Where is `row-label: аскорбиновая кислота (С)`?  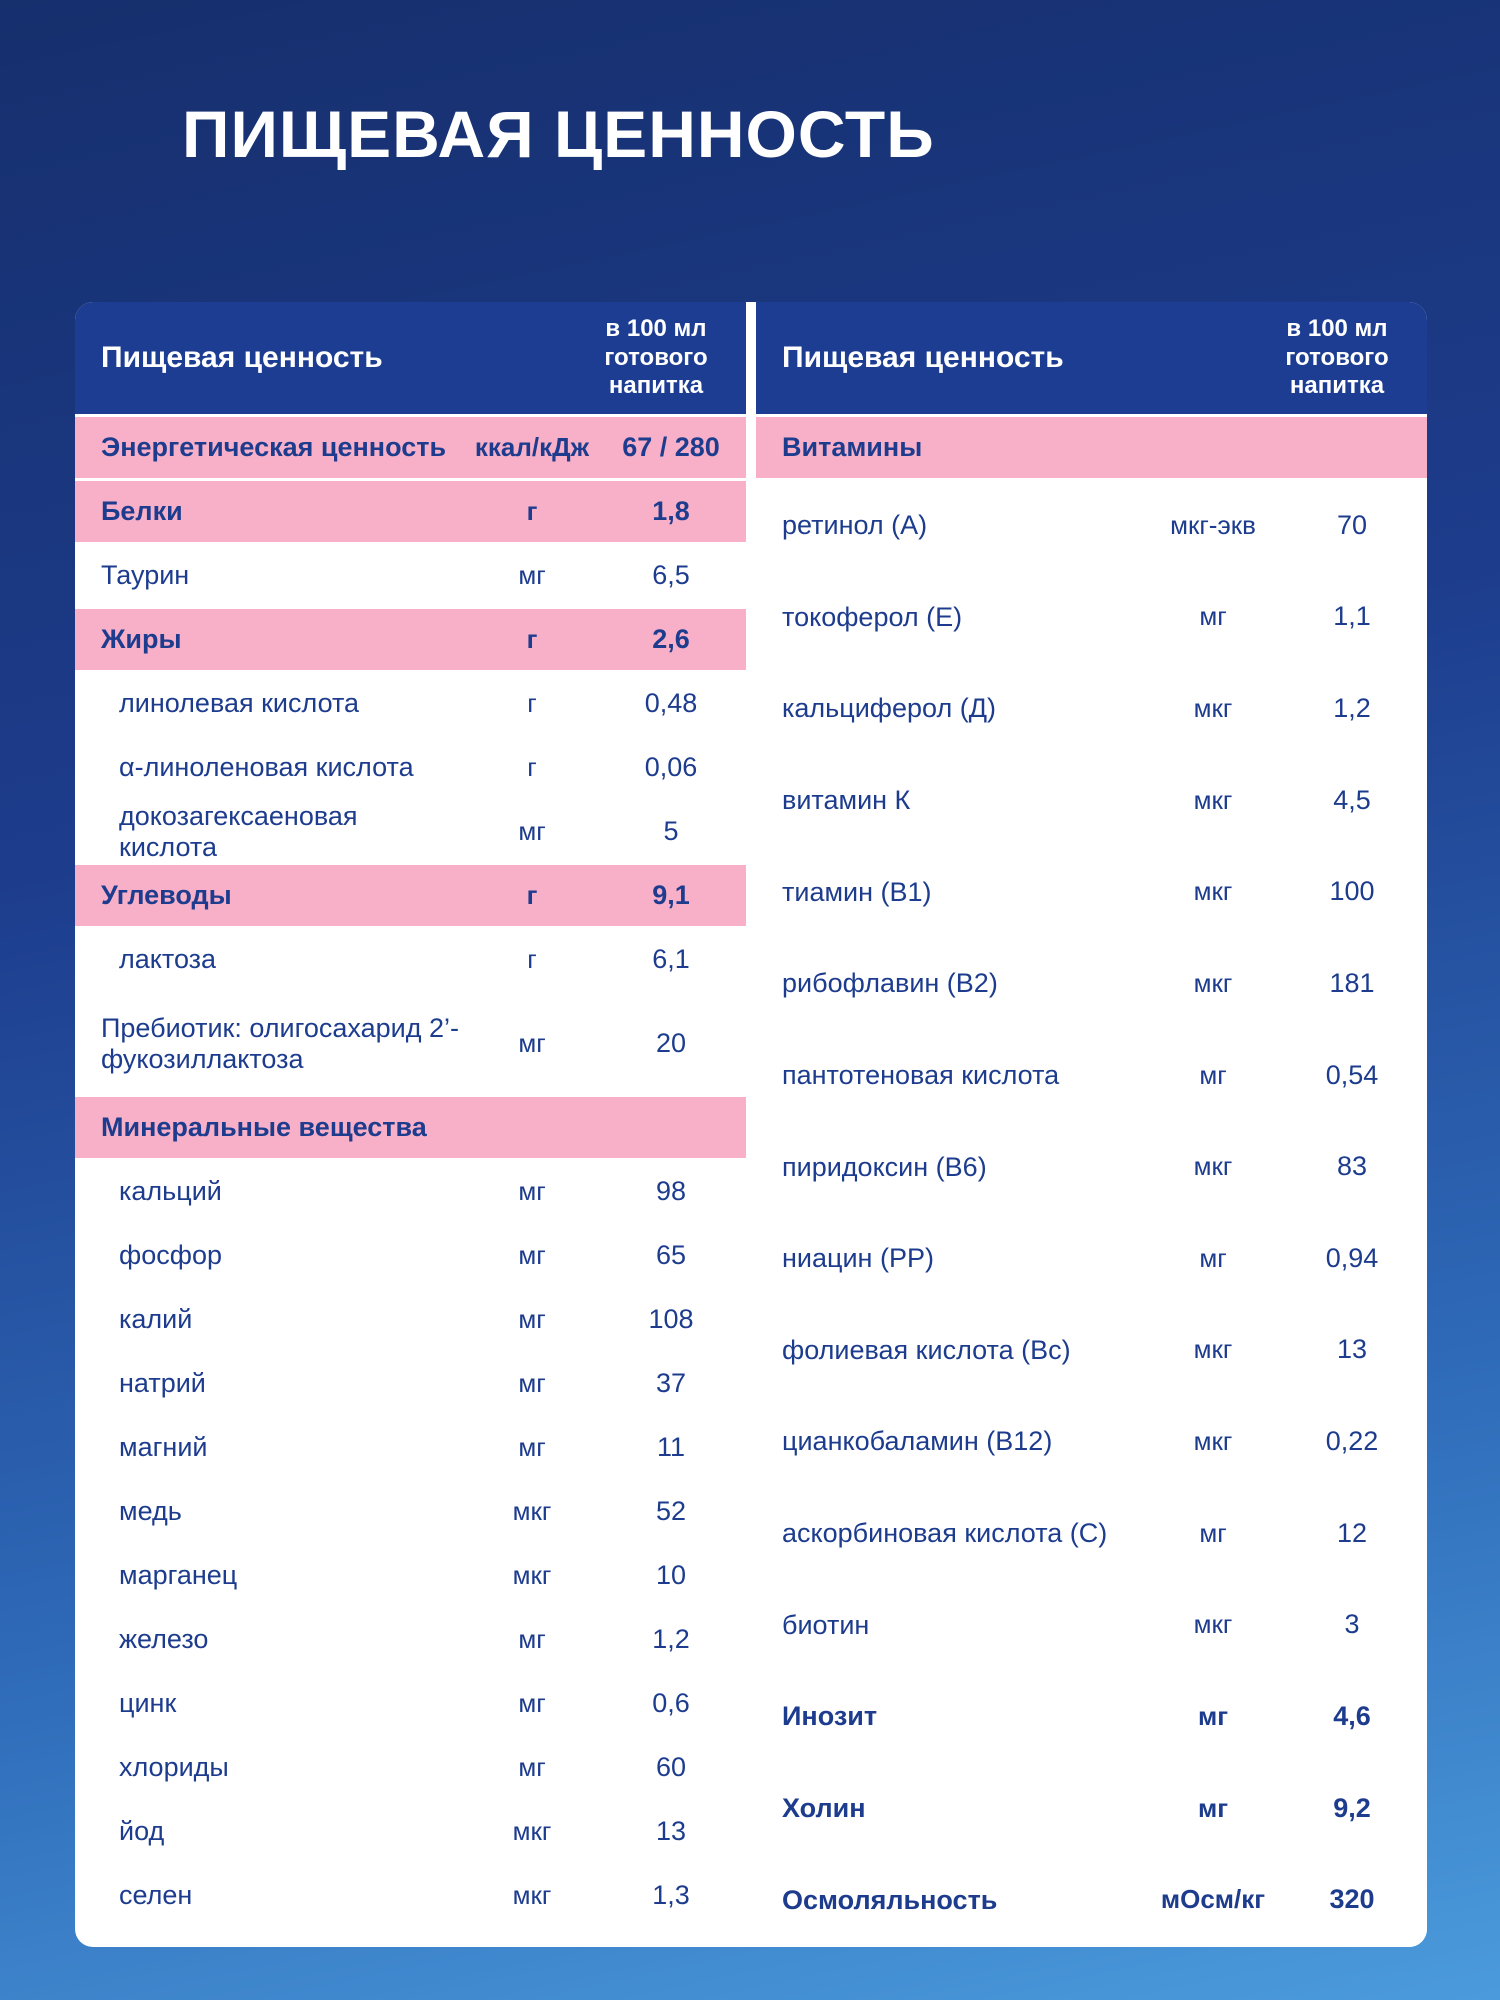 row-label: аскорбиновая кислота (С) is located at coordinates (945, 1533).